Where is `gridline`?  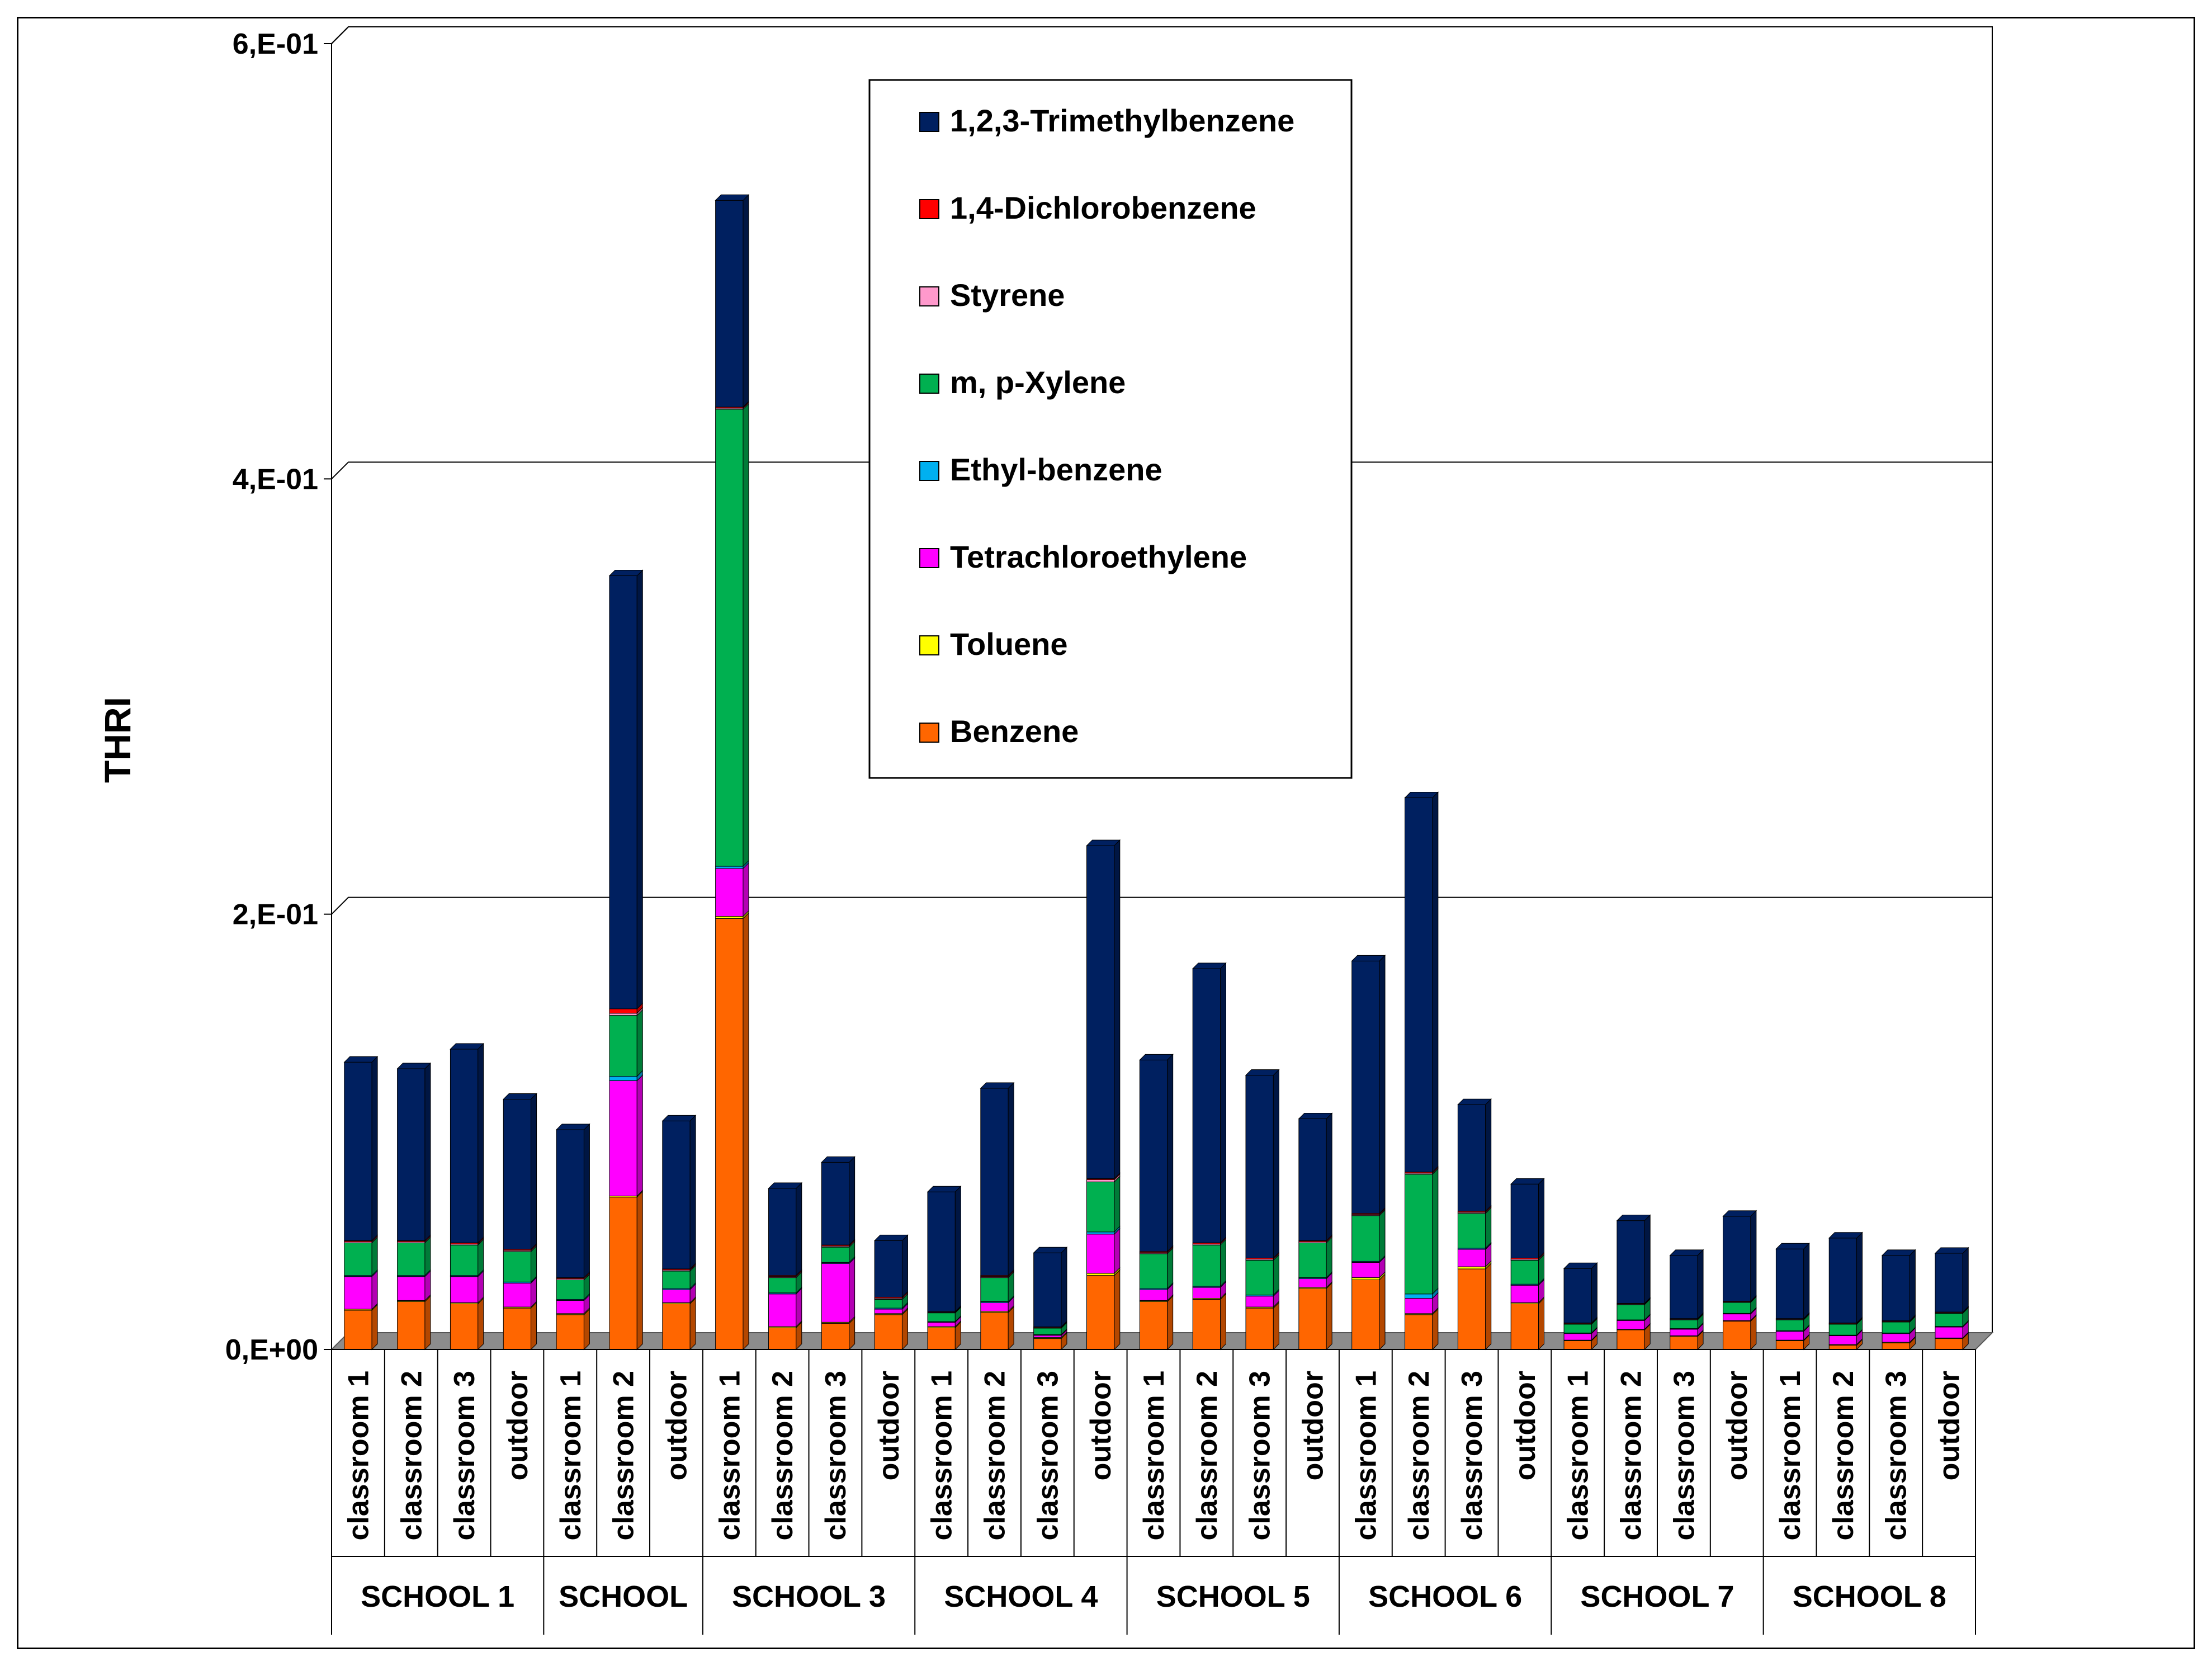
gridline is located at coordinates (1161, 470).